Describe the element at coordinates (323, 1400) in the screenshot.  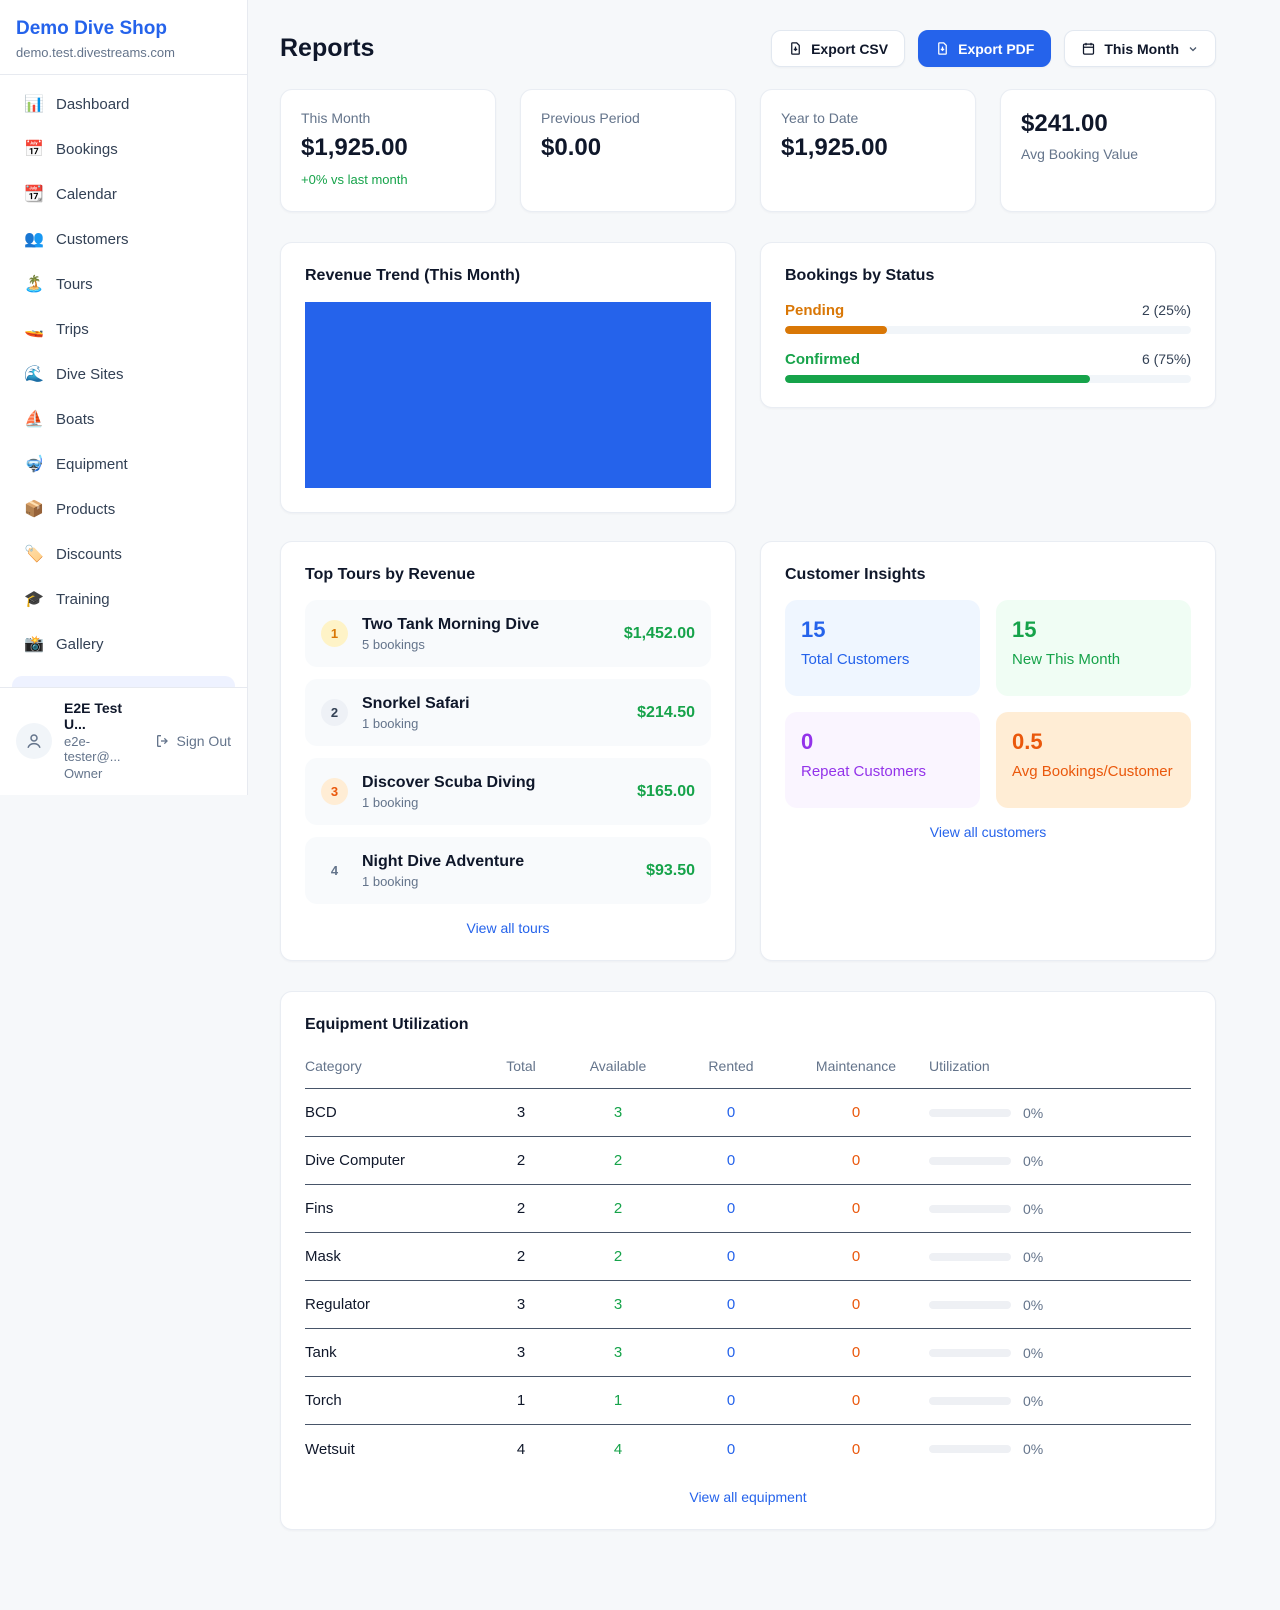
I see `equipment-category: Torch` at that location.